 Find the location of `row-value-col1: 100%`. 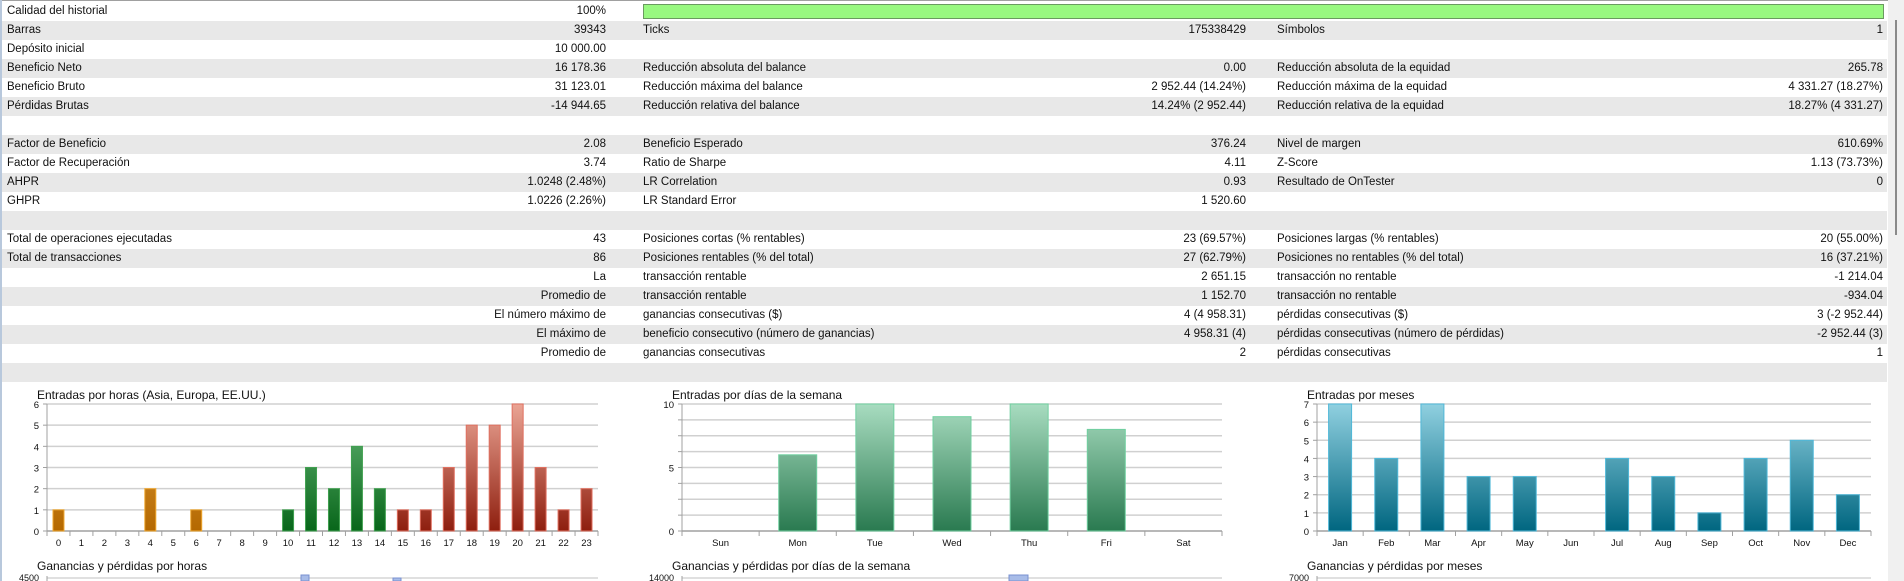

row-value-col1: 100% is located at coordinates (591, 11).